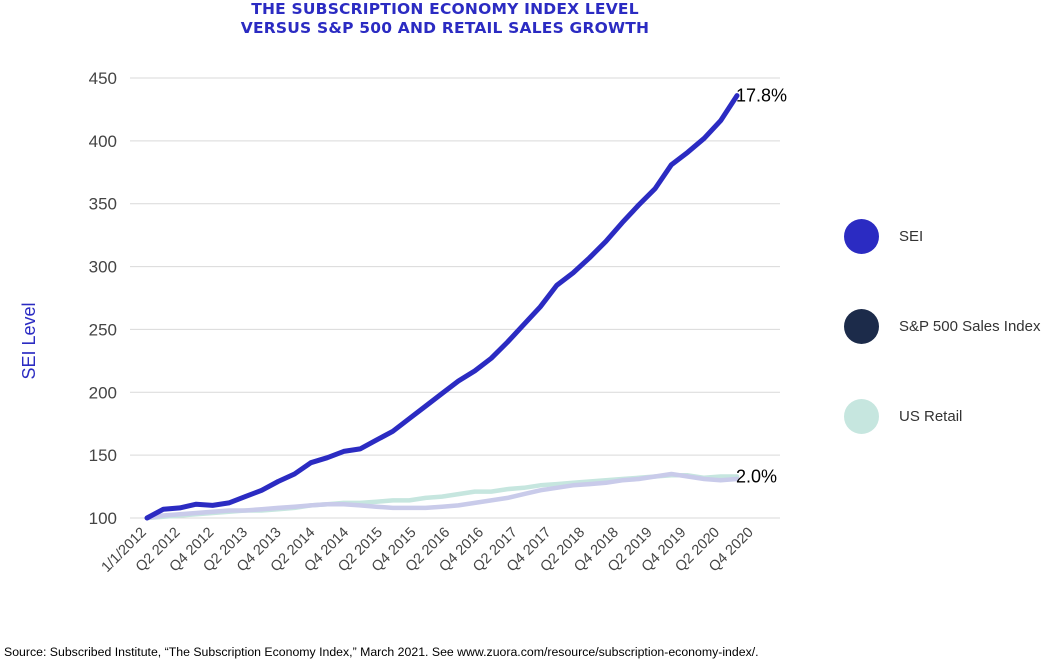 The height and width of the screenshot is (662, 1043). I want to click on y-tick-label: 250, so click(103, 329).